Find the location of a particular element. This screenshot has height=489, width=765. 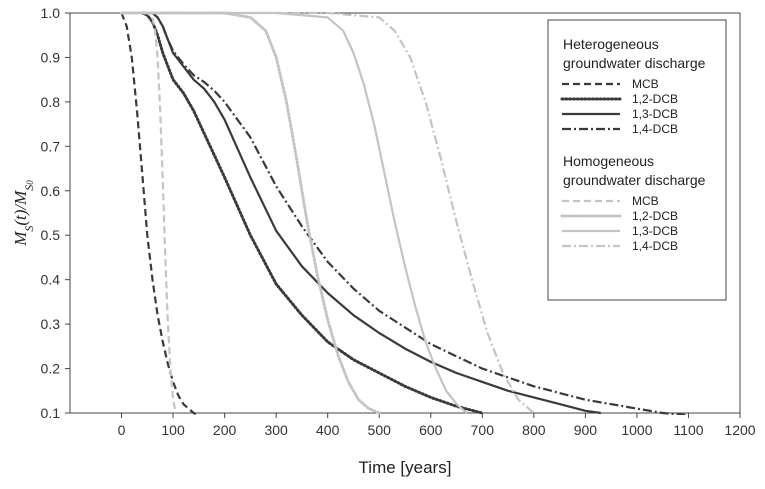

y-tick-labels: 0.1 0.2 0.3 0.4 0.5 0.6 0.7 0.8 0.9 1.0 is located at coordinates (51, 213).